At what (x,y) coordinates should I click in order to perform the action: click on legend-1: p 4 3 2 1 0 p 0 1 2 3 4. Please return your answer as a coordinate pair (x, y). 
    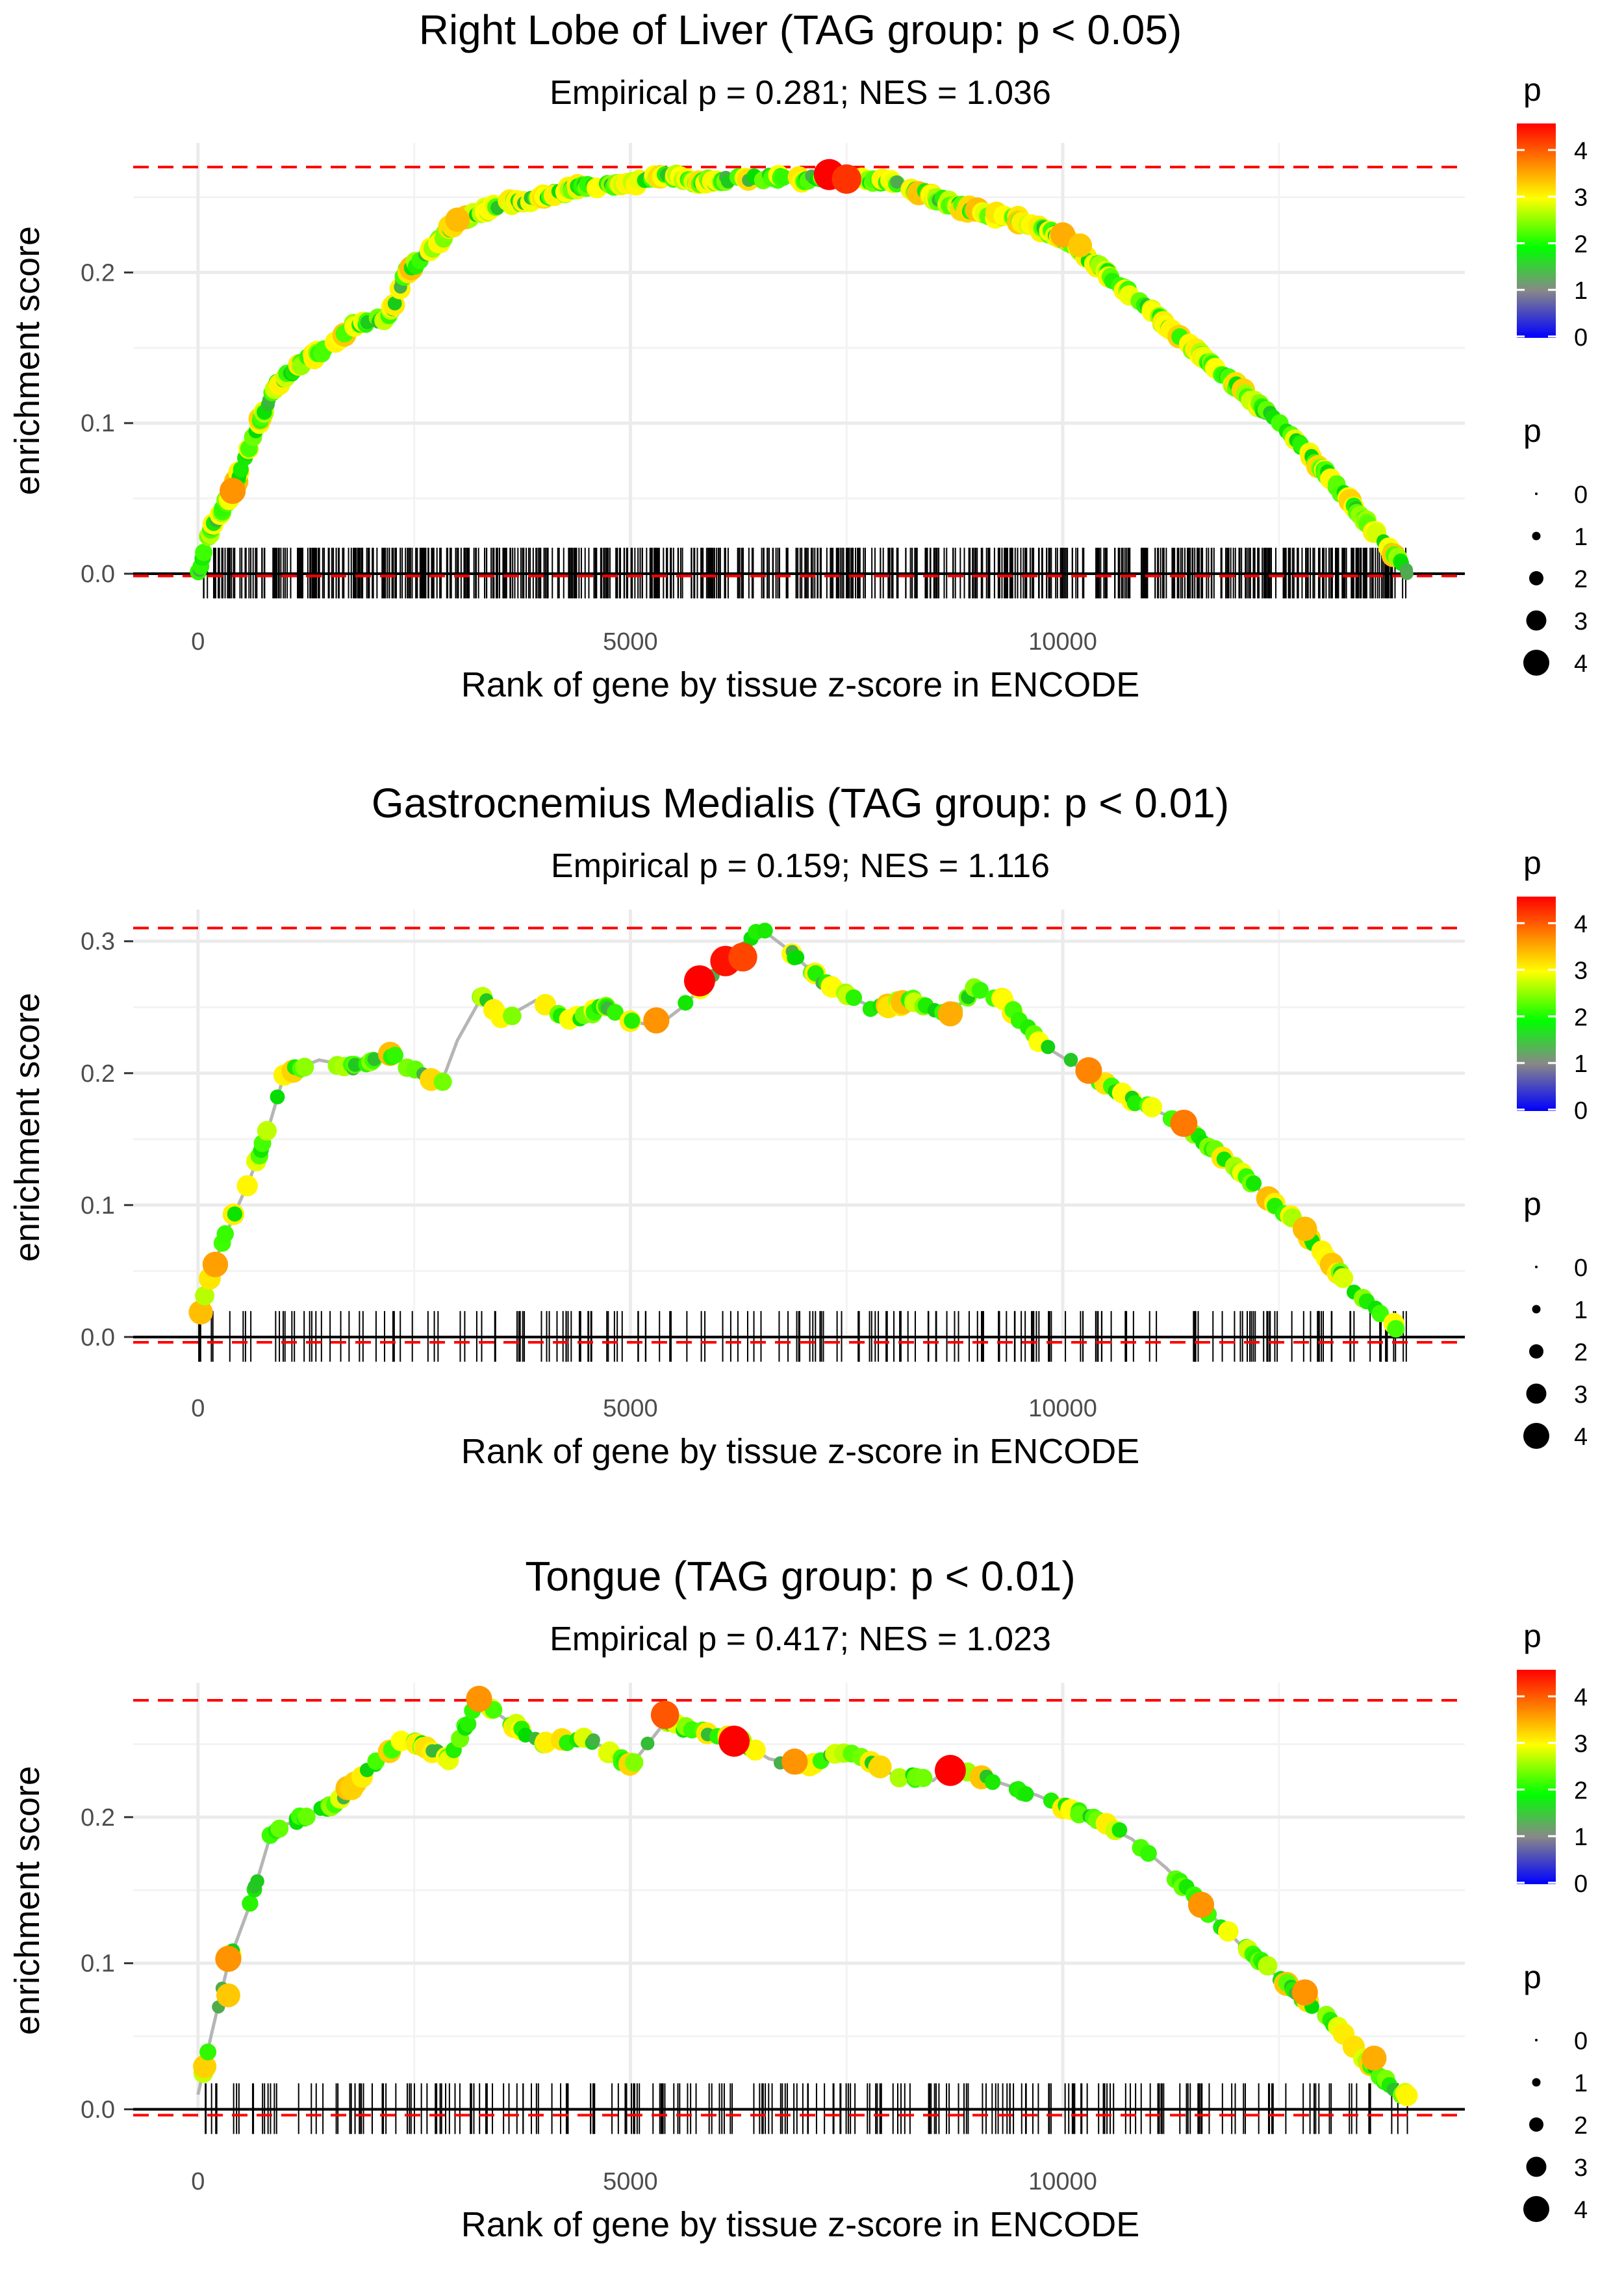
    Looking at the image, I should click on (1552, 374).